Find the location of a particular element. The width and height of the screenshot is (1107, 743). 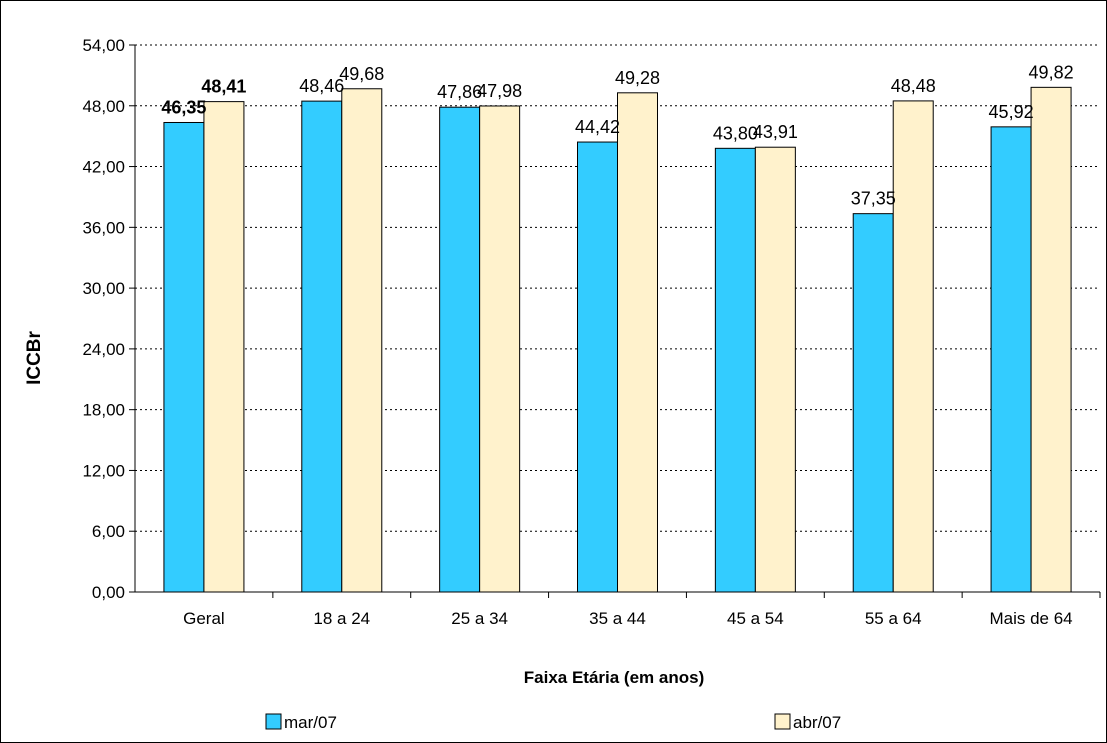

y-tick-label: 42,00 is located at coordinates (103, 167).